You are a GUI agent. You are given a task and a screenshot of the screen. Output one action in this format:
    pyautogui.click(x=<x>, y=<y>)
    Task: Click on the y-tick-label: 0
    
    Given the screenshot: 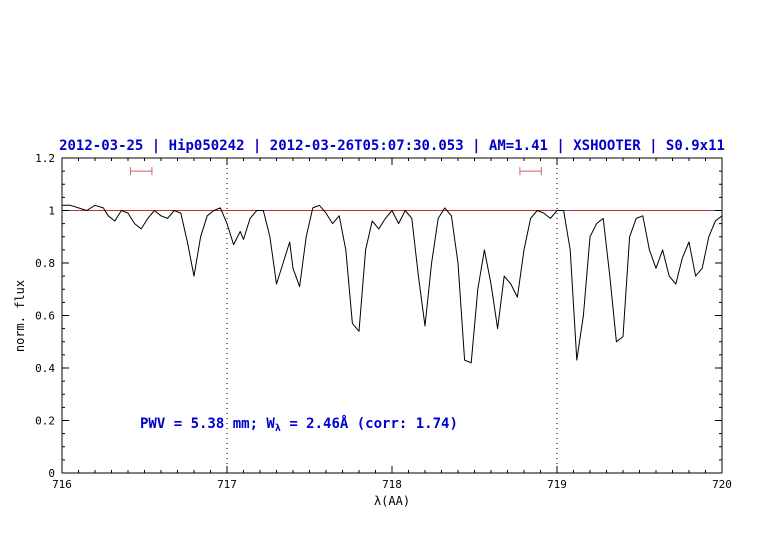 What is the action you would take?
    pyautogui.click(x=51, y=473)
    